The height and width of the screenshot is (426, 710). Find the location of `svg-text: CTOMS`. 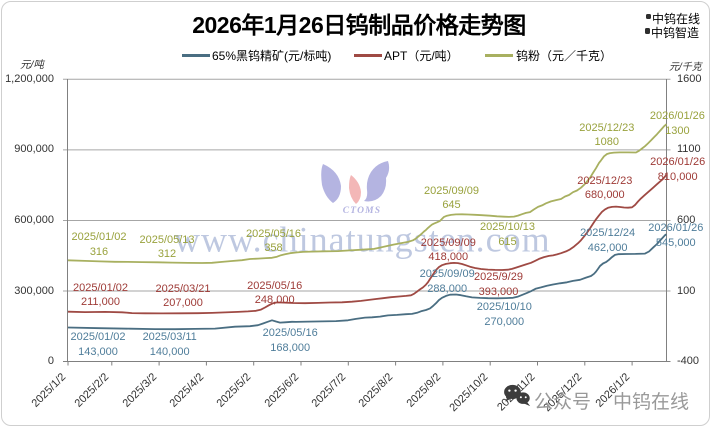

svg-text: CTOMS is located at coordinates (362, 211).